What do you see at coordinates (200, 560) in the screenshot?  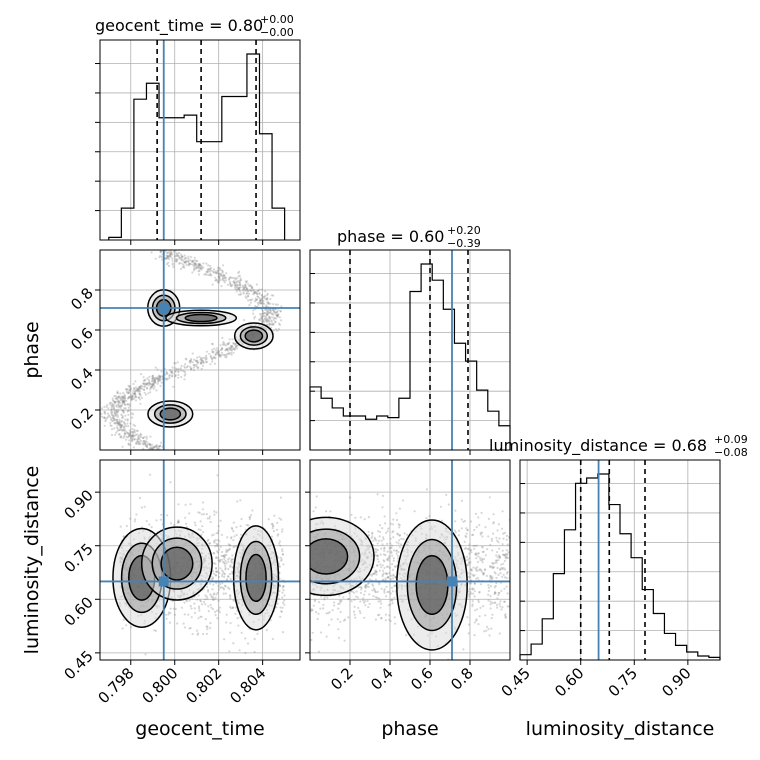 I see `panel-frame` at bounding box center [200, 560].